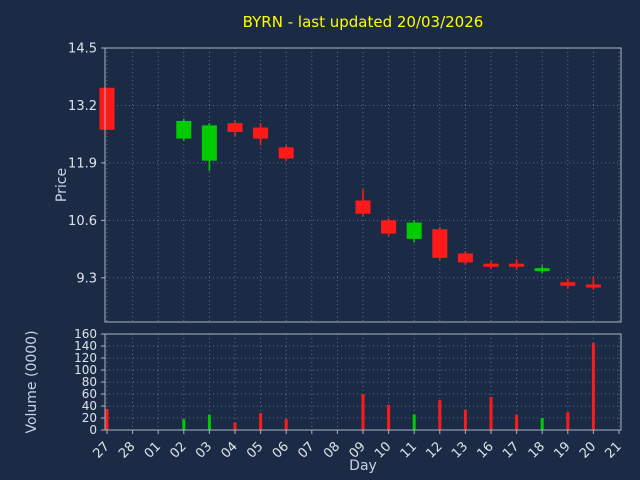  Describe the element at coordinates (86, 278) in the screenshot. I see `price-tick-label: 9.3` at that location.